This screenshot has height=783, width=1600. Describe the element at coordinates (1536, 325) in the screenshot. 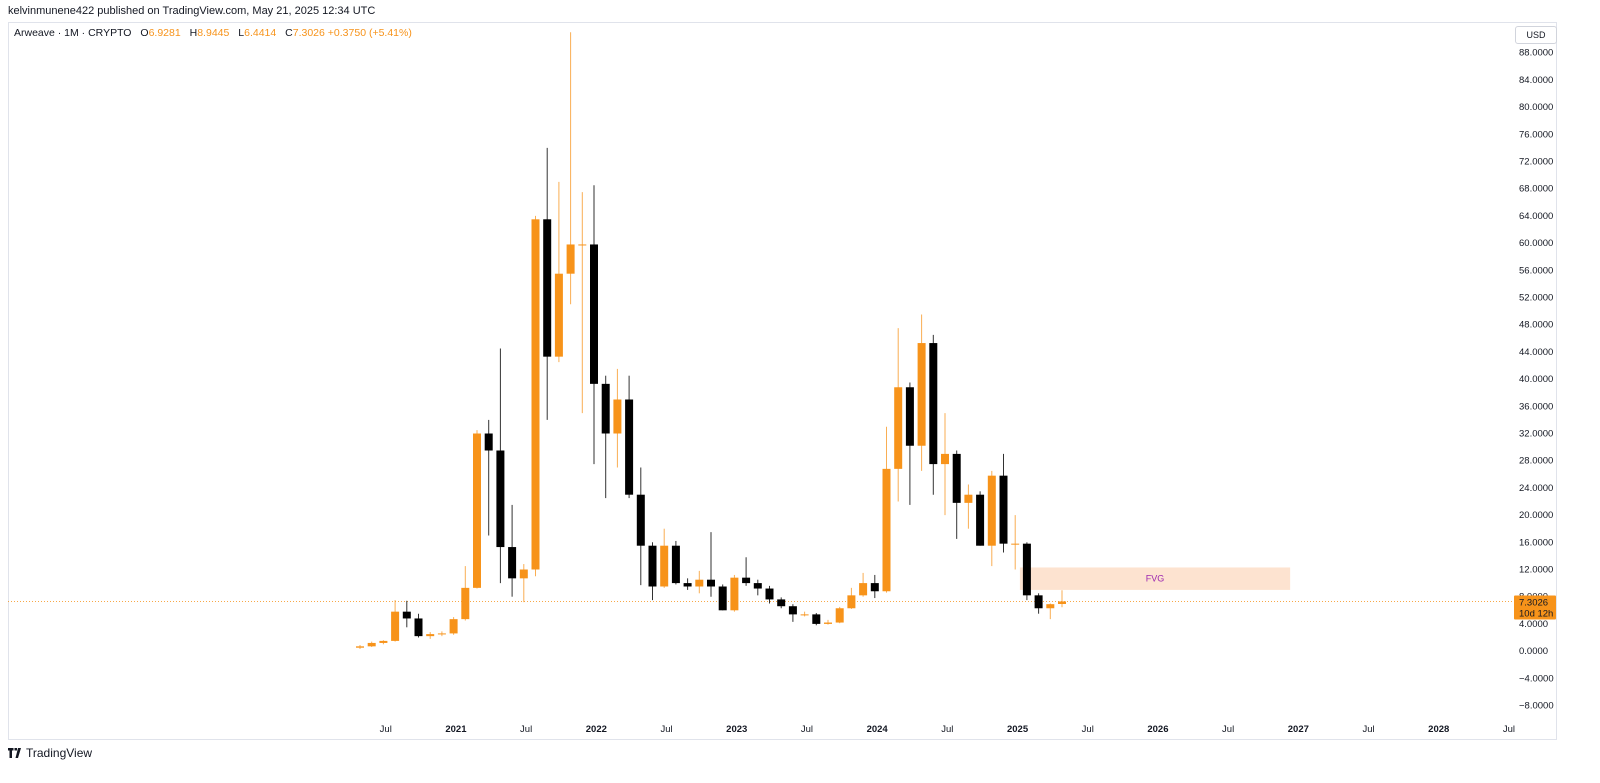

I see `y-tick-label: 48.0000` at that location.